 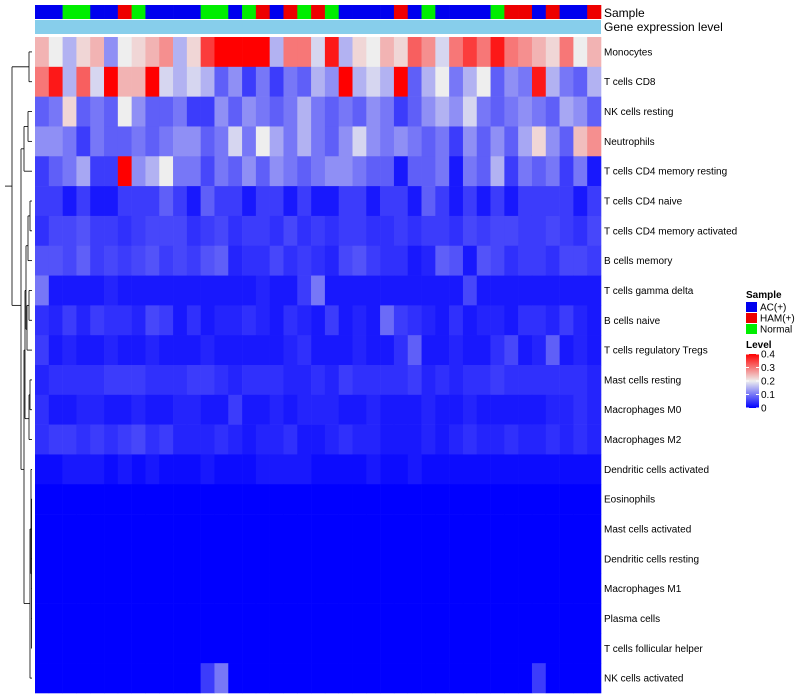 I want to click on column-annotation-bars, so click(x=318, y=19).